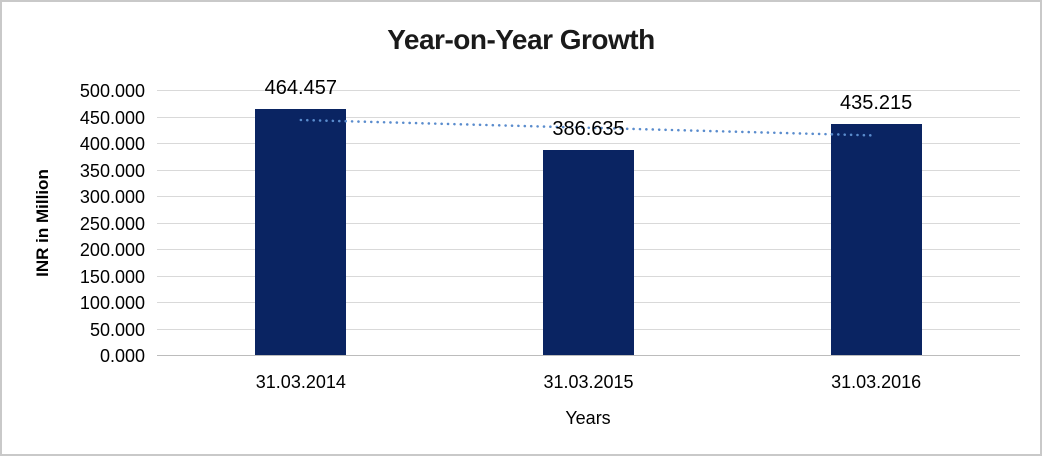  I want to click on x-axis-title: Years, so click(588, 418).